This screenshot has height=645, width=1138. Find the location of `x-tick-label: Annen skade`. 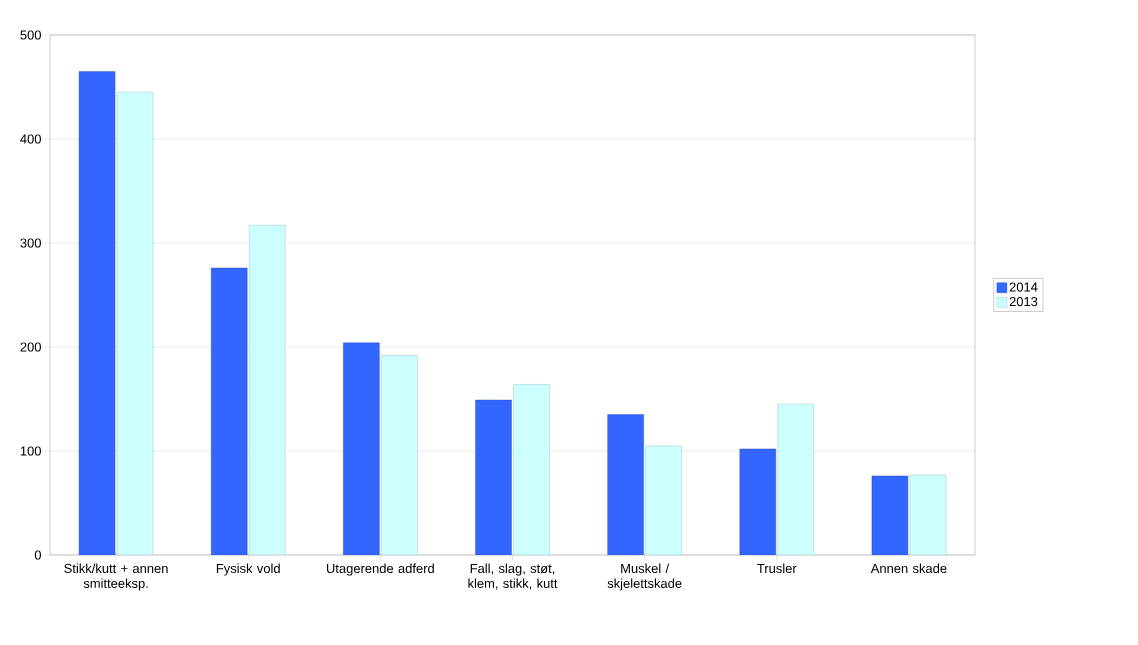

x-tick-label: Annen skade is located at coordinates (908, 568).